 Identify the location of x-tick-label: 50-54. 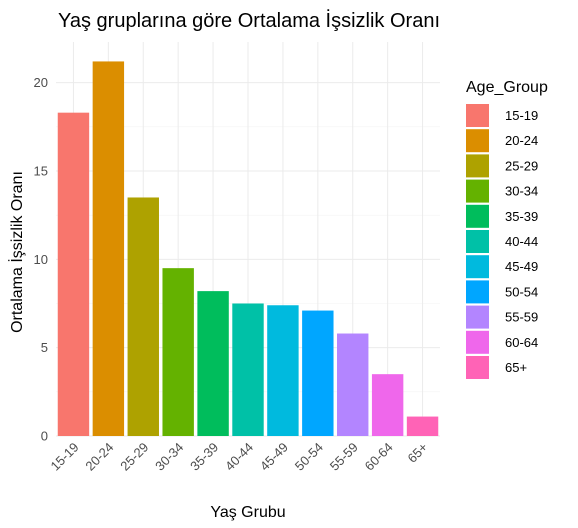
(309, 457).